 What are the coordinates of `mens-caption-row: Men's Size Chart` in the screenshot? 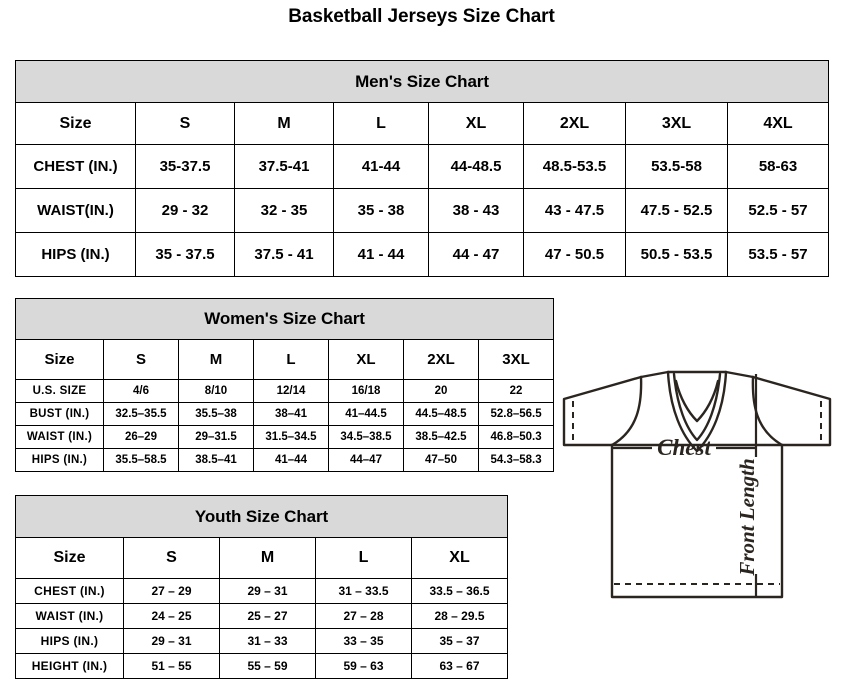 It's located at (422, 81).